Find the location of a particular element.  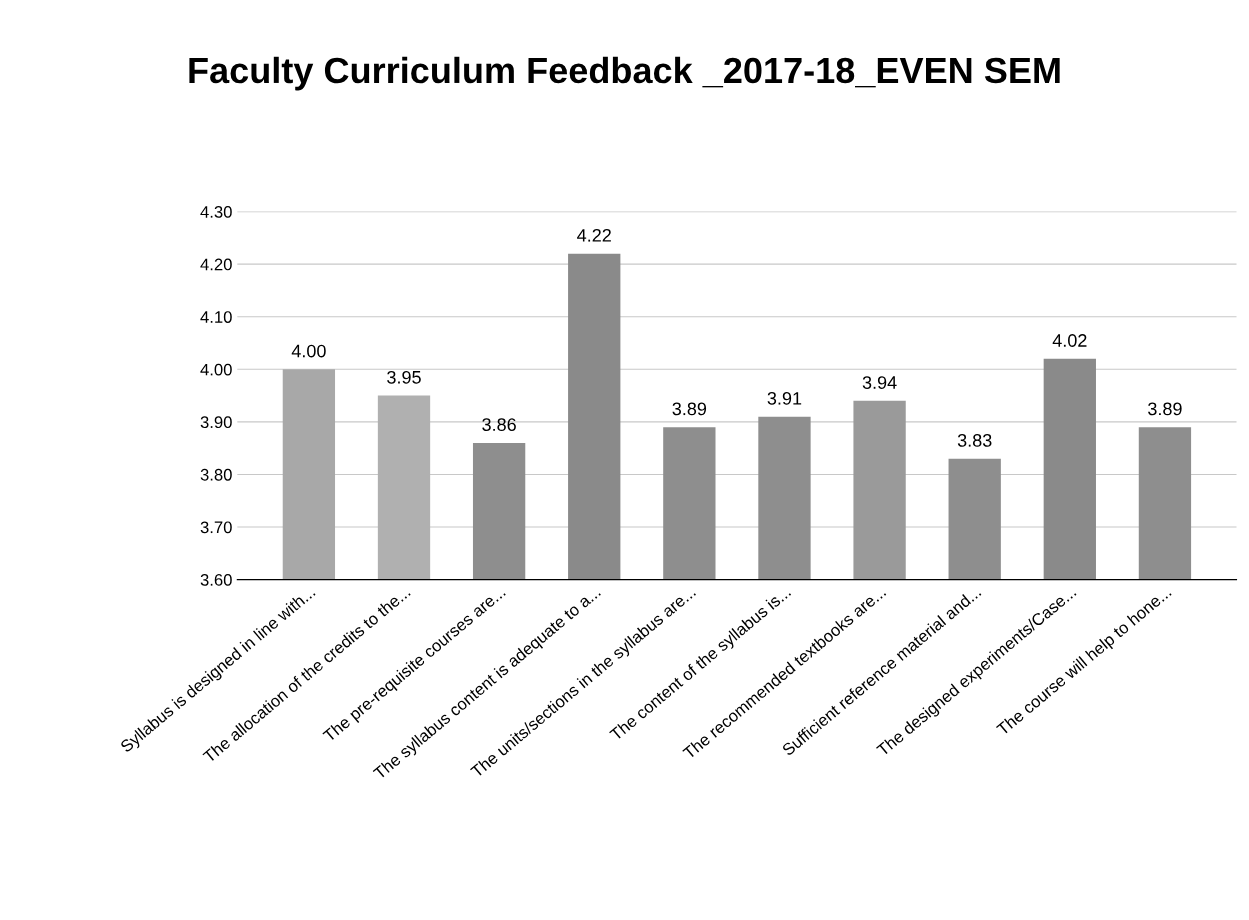

data-label: 4.00 is located at coordinates (308, 351).